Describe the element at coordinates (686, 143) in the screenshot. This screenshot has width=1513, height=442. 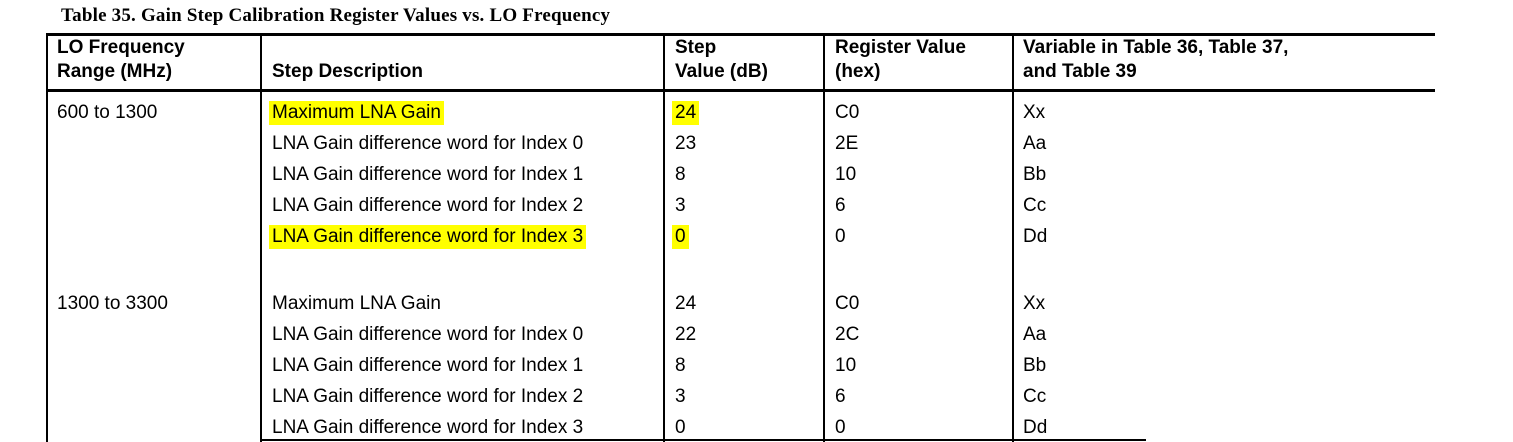
I see `cell-text: 23` at that location.